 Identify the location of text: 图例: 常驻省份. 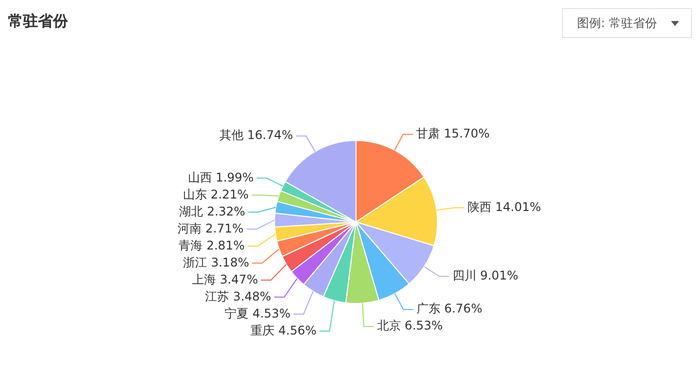
(617, 23).